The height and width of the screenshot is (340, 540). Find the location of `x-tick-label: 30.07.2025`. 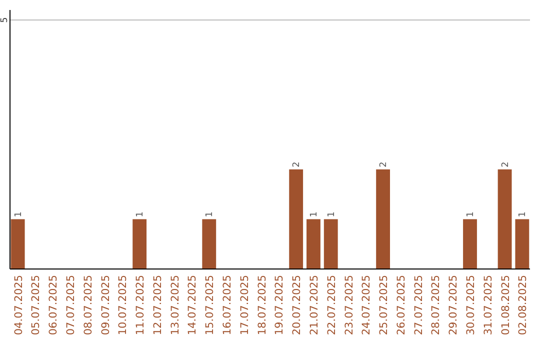

x-tick-label: 30.07.2025 is located at coordinates (471, 305).